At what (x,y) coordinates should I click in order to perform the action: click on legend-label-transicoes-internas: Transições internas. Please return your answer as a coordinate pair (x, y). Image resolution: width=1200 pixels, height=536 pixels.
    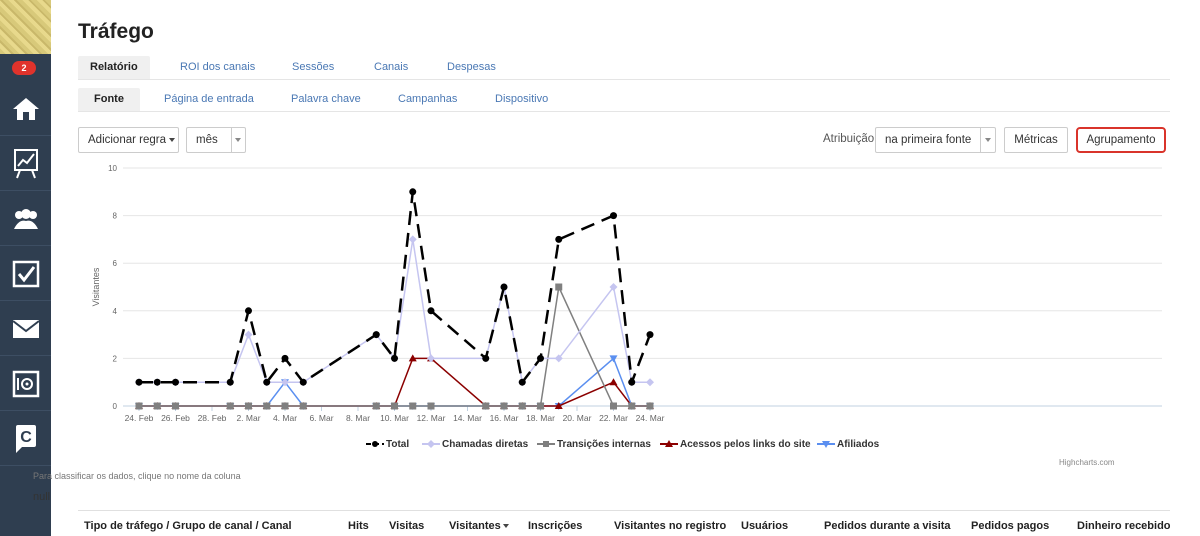
    Looking at the image, I should click on (604, 444).